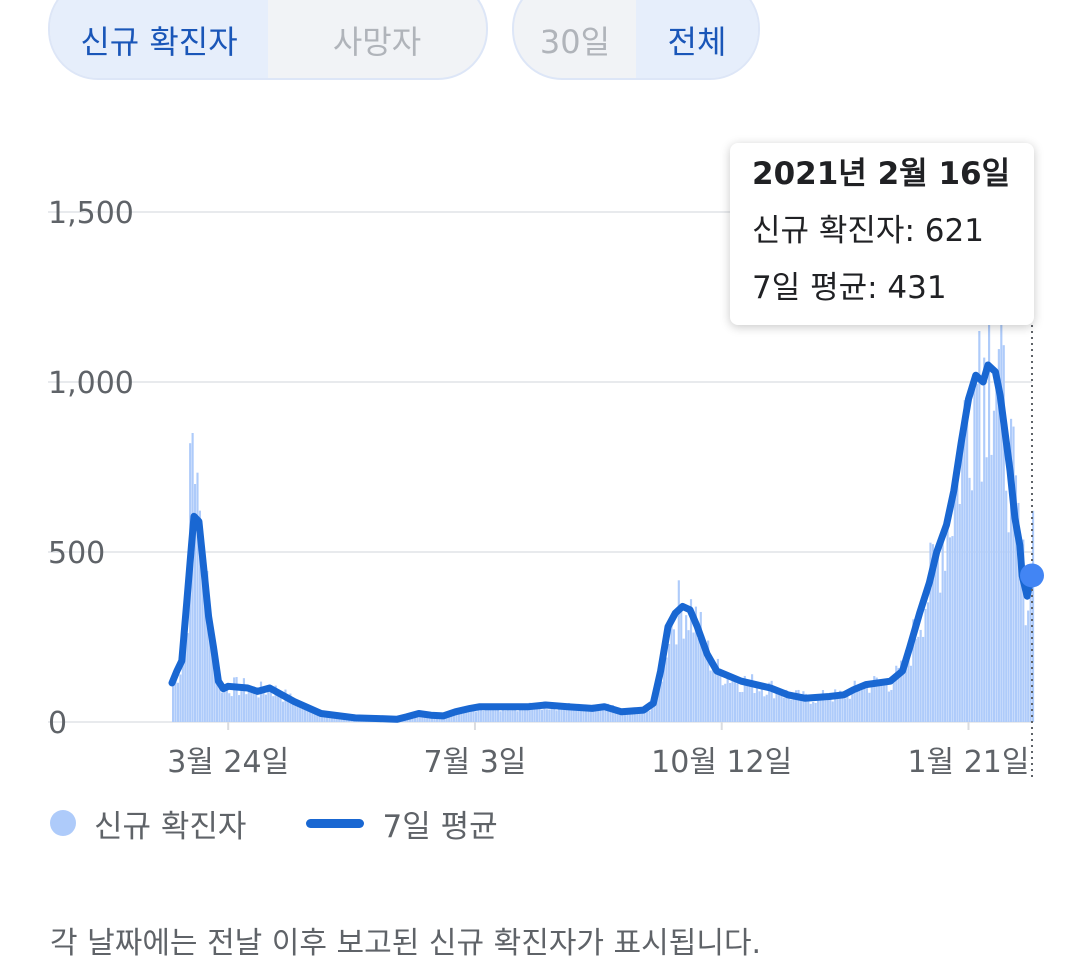 The width and height of the screenshot is (1078, 972). Describe the element at coordinates (849, 288) in the screenshot. I see `tooltip-average: 7일 평균: 431` at that location.